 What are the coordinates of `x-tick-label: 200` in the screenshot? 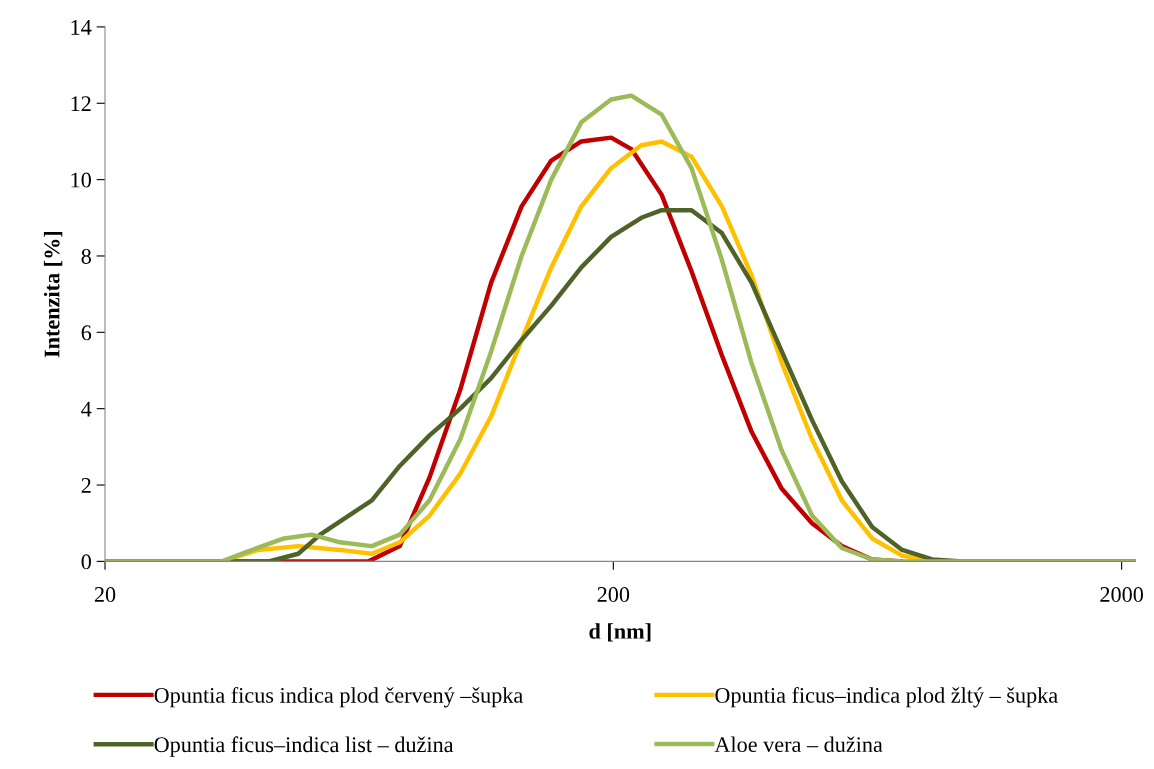 It's located at (613, 595).